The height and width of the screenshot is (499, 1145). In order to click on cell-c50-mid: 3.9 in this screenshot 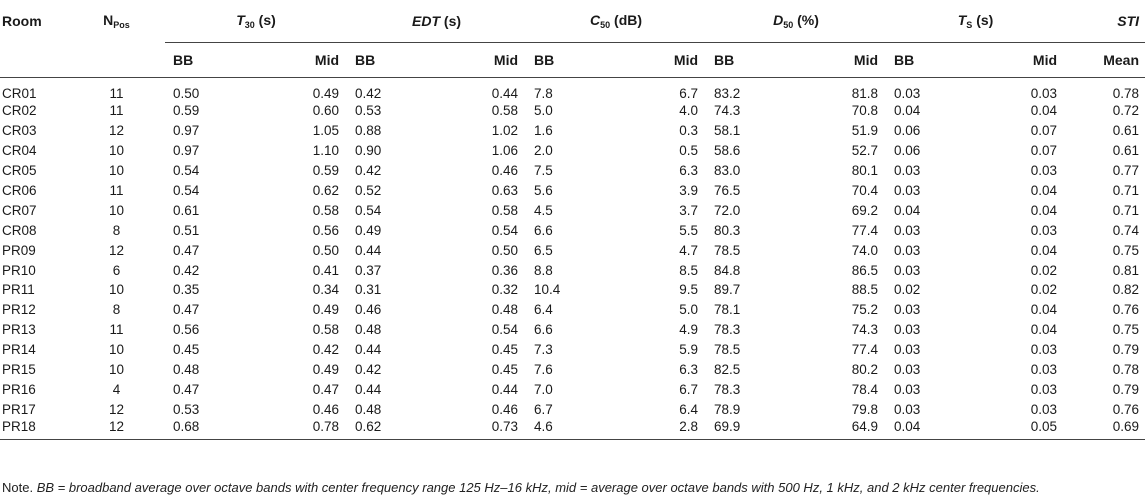, I will do `click(689, 190)`.